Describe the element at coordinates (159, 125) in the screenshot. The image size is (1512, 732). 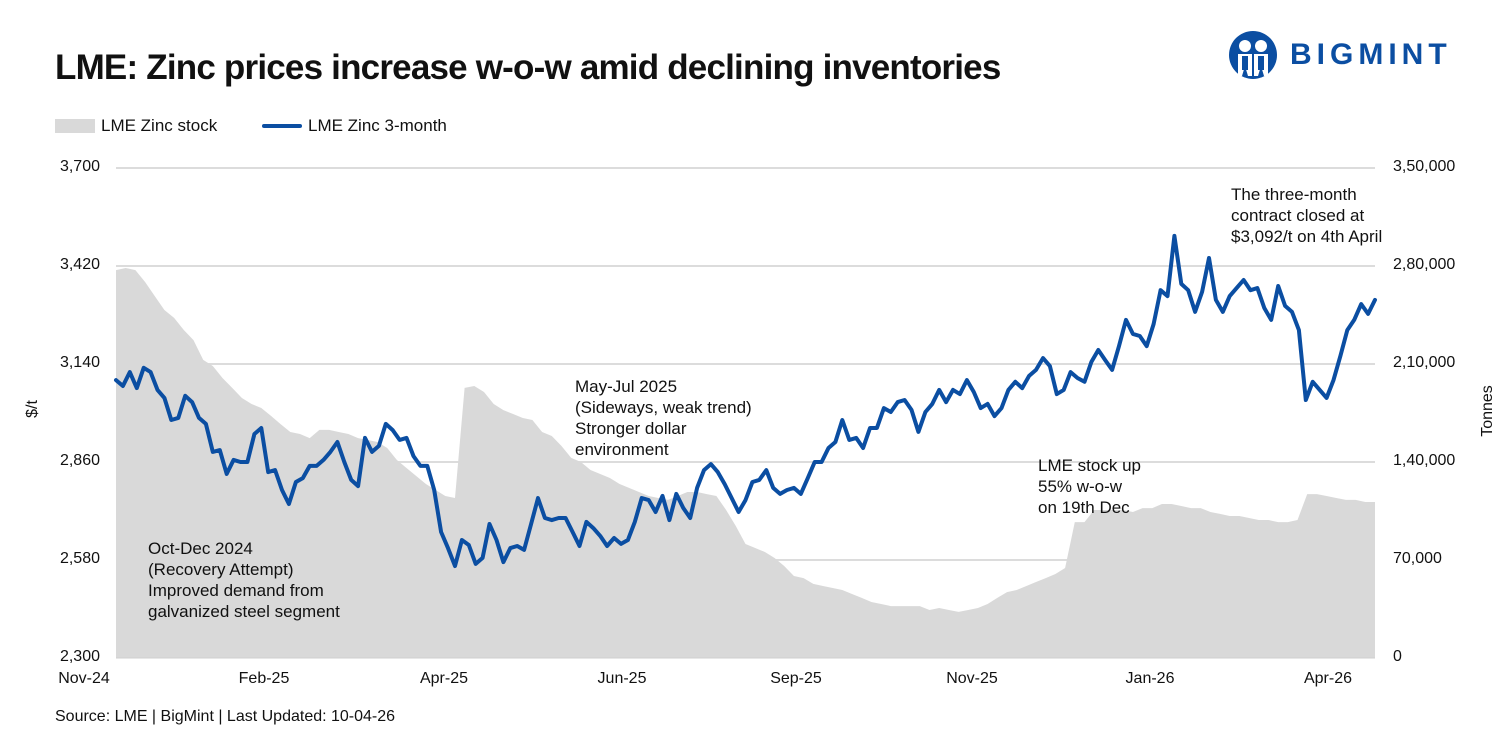
I see `legend-label: LME Zinc stock` at that location.